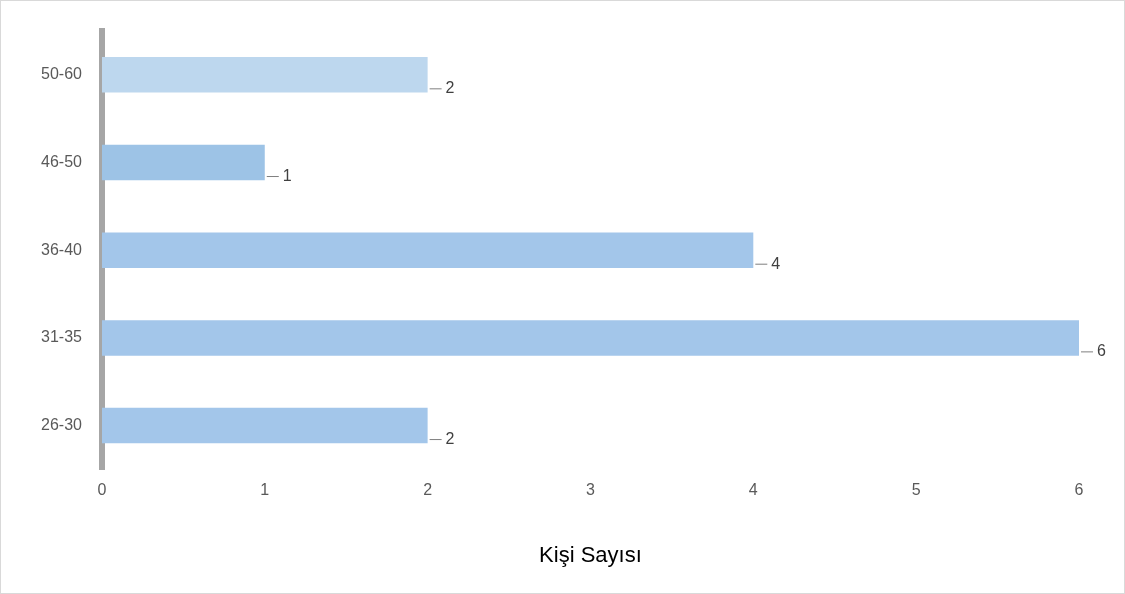 This screenshot has height=594, width=1125. Describe the element at coordinates (265, 490) in the screenshot. I see `x-tick-label: 1` at that location.